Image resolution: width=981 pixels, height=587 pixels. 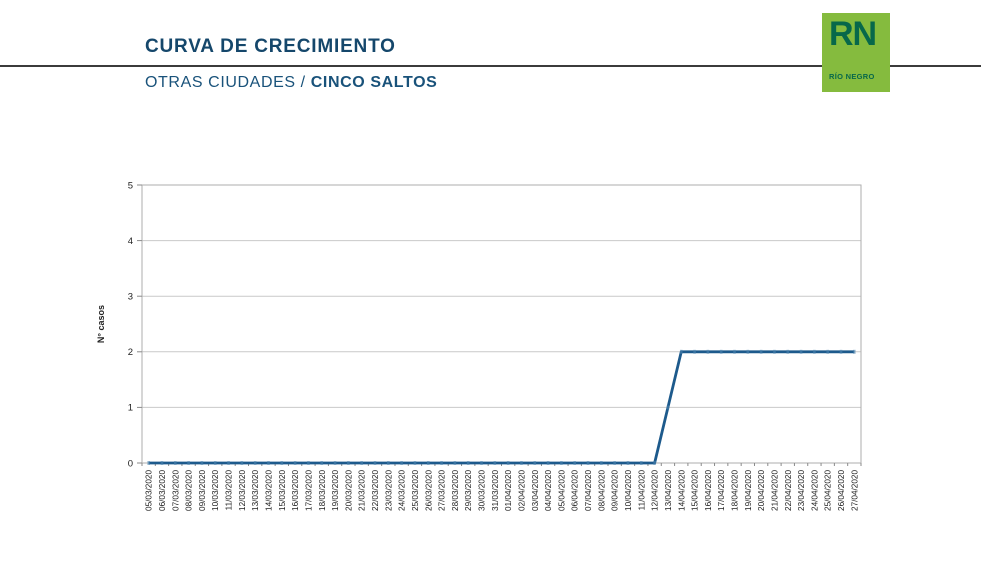 I want to click on svg-text: 25/04/2020, so click(x=828, y=490).